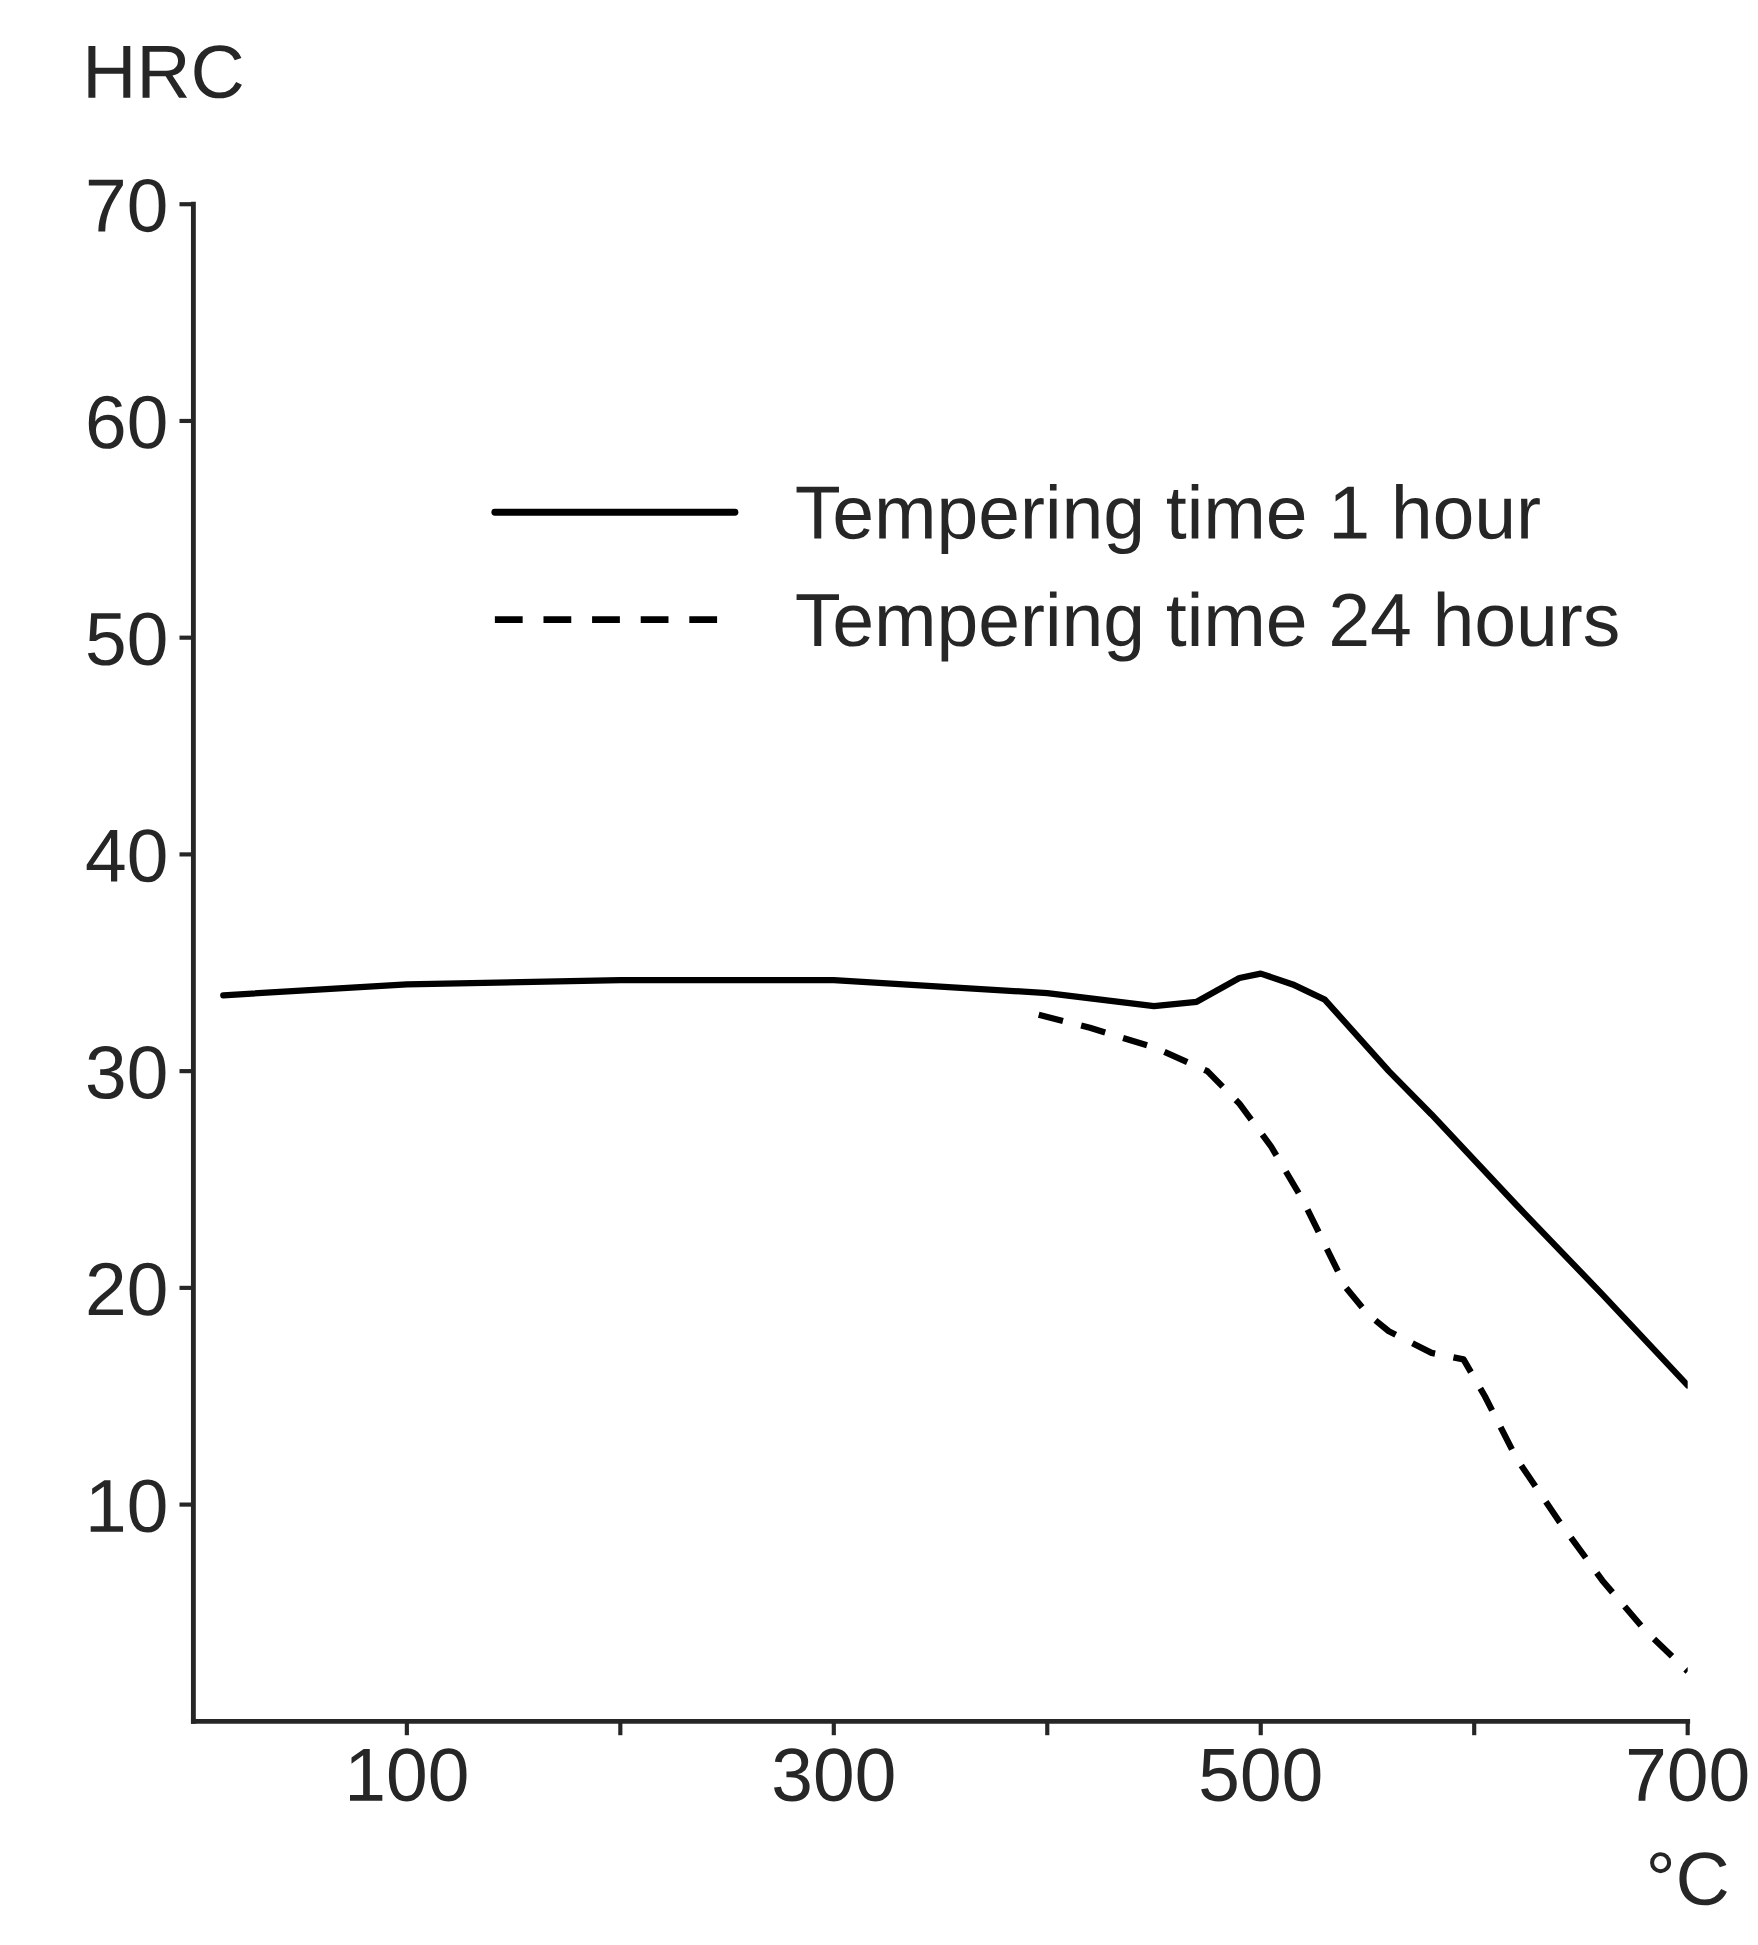 The image size is (1758, 1945). What do you see at coordinates (127, 422) in the screenshot?
I see `y-tick-label: 60` at bounding box center [127, 422].